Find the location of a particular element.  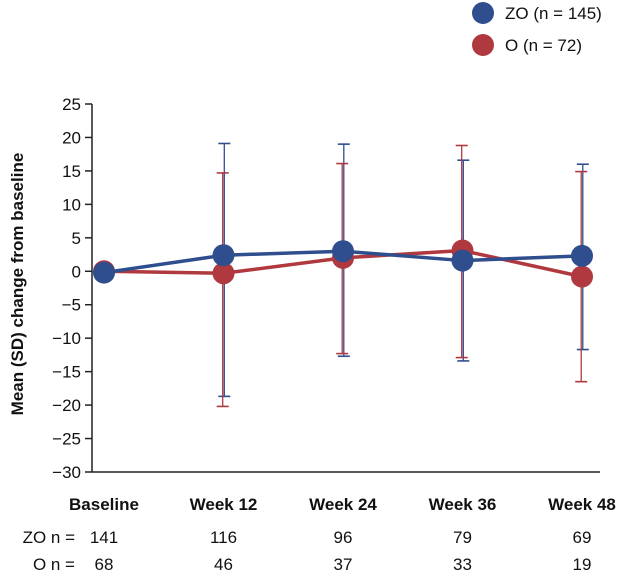

x-category-label: Week 36 is located at coordinates (463, 504).